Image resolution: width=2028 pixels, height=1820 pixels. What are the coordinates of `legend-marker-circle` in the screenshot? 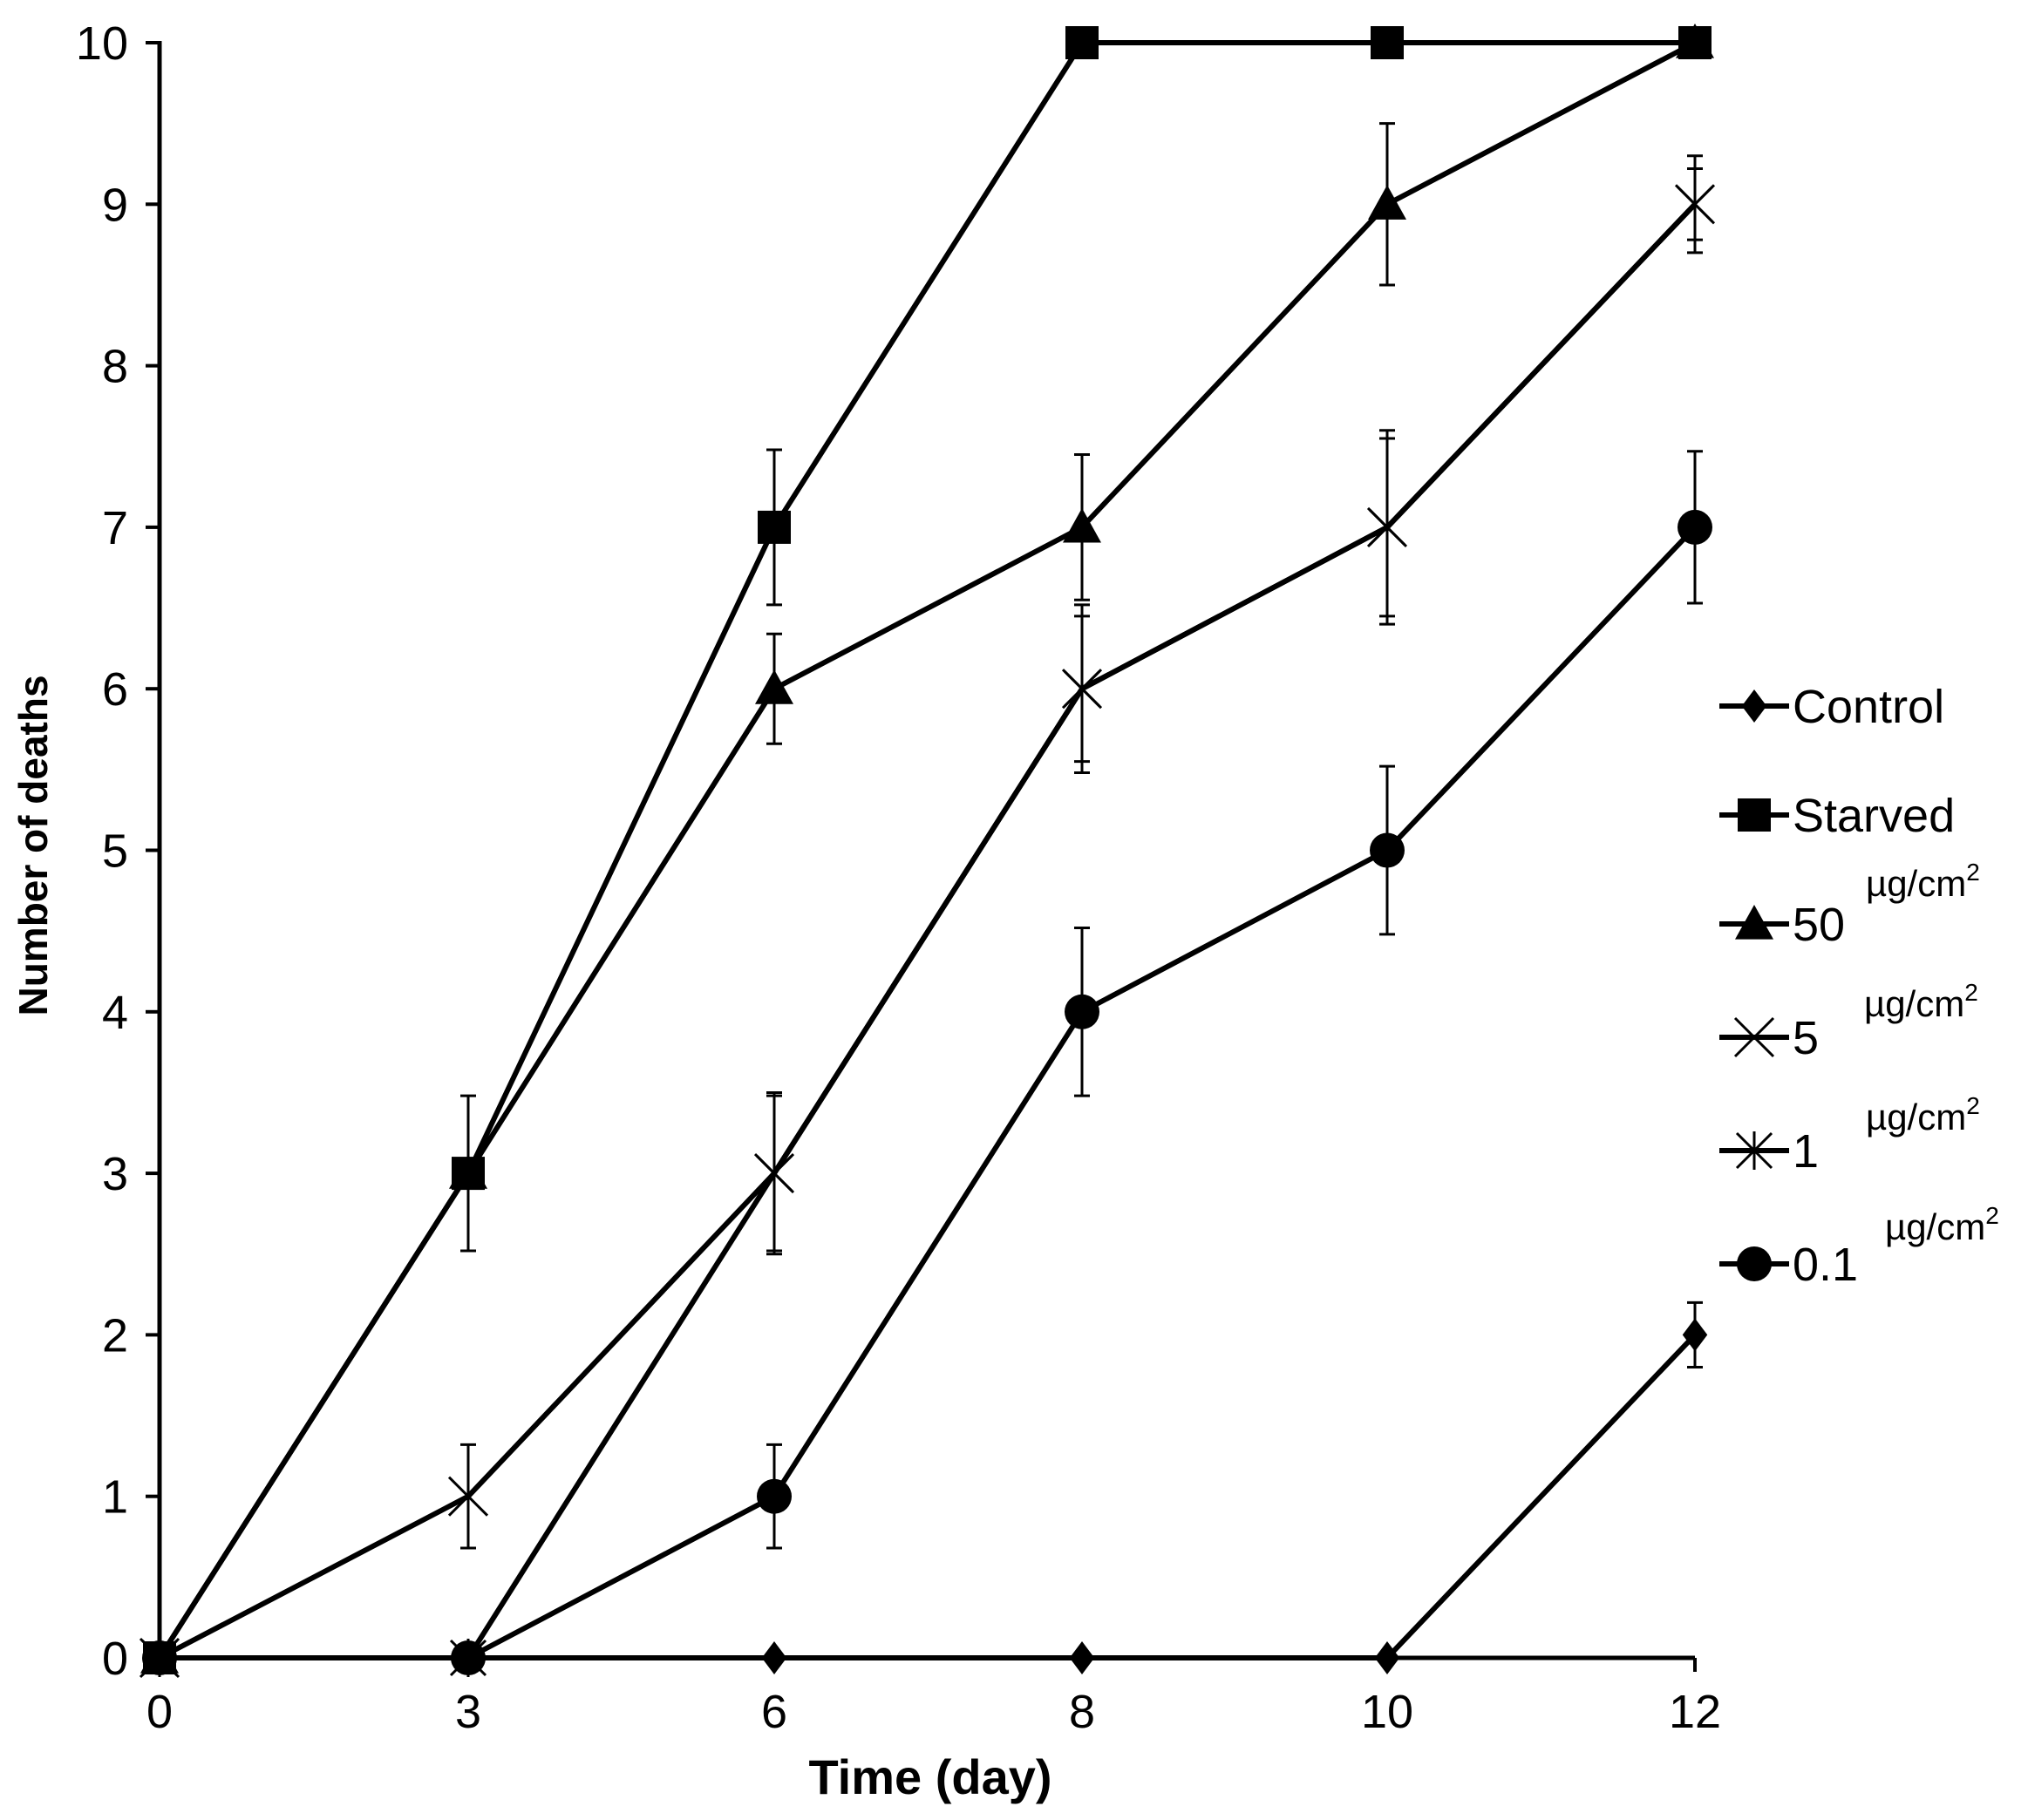 It's located at (1754, 1263).